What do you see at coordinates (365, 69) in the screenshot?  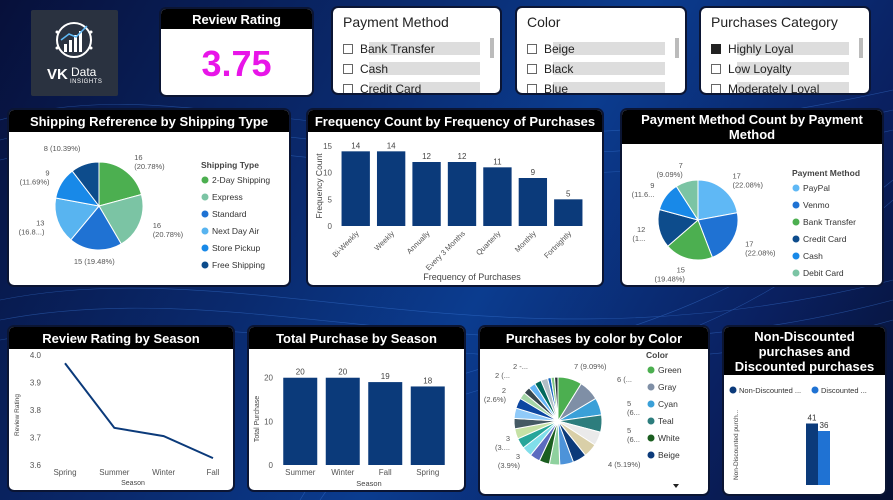 I see `slicer-item-cash: Cash` at bounding box center [365, 69].